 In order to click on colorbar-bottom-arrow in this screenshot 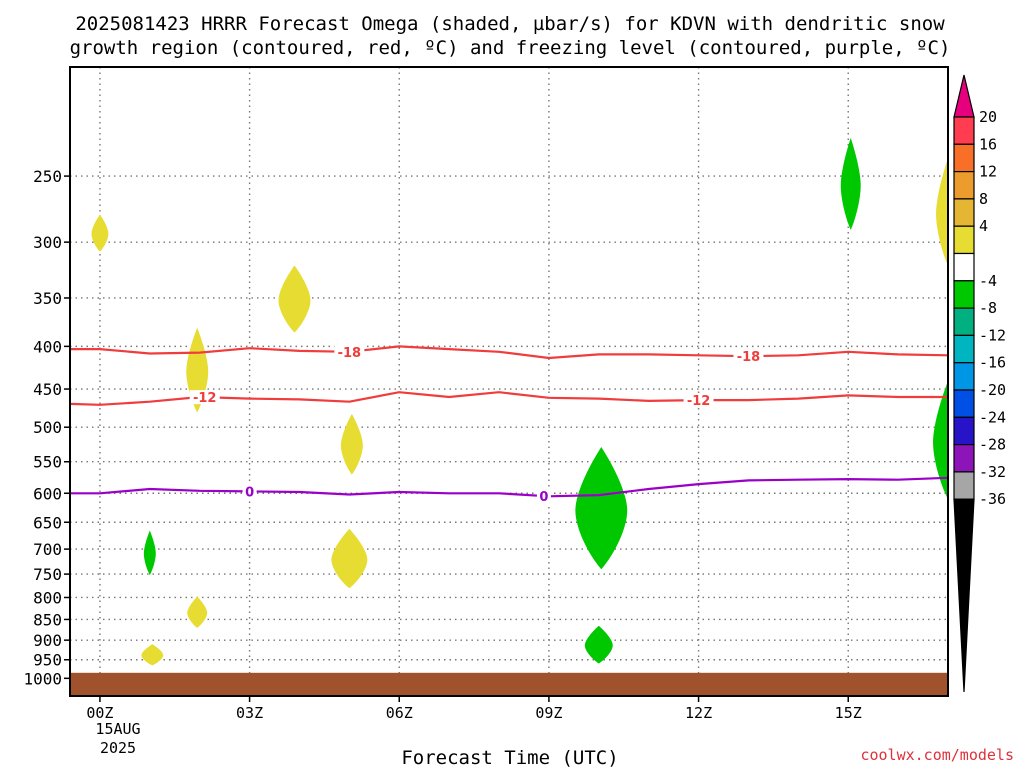, I will do `click(964, 595)`.